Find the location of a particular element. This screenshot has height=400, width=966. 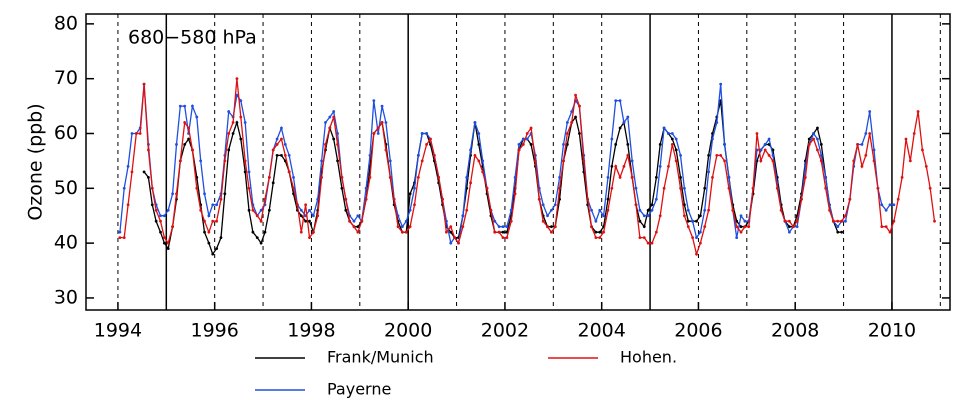

legend-label: Hohen. is located at coordinates (648, 357).